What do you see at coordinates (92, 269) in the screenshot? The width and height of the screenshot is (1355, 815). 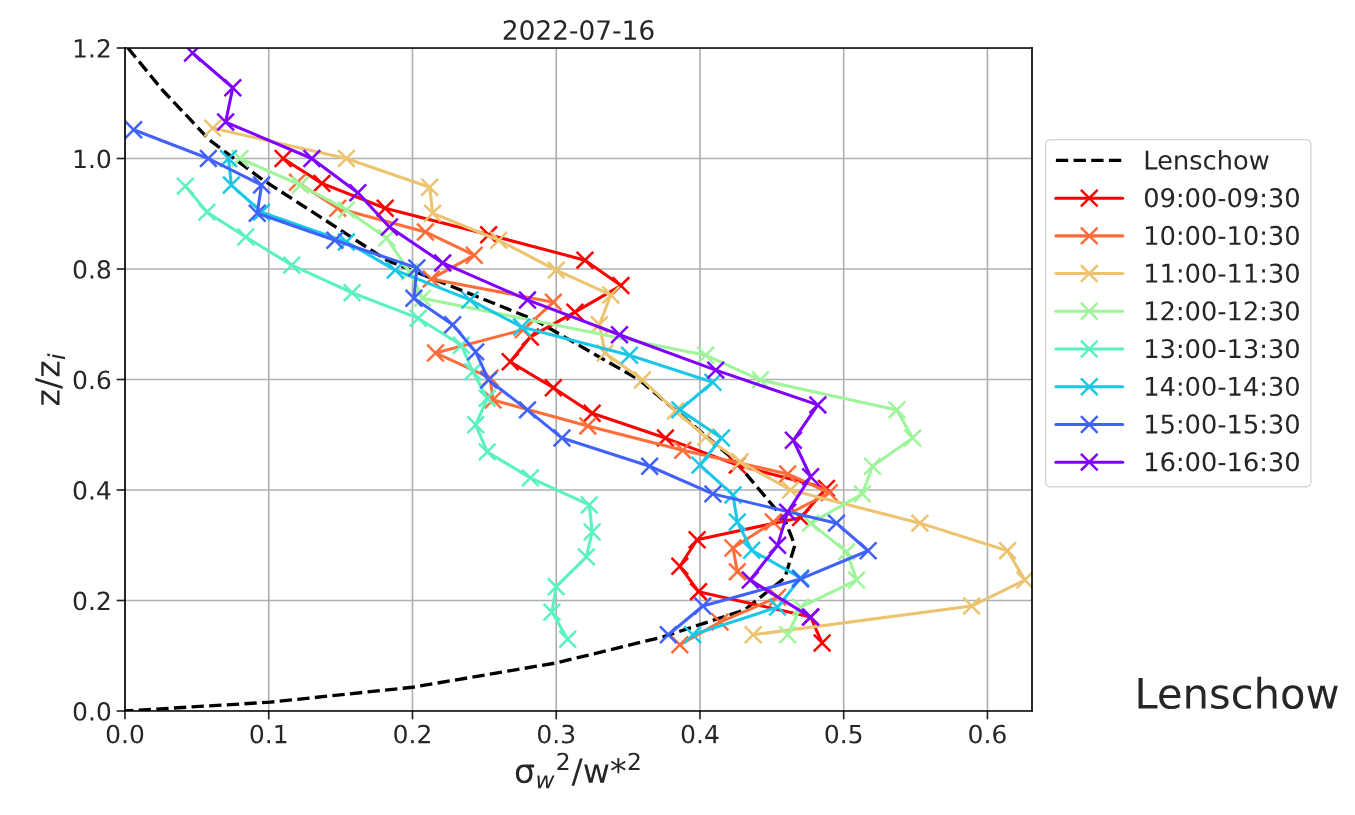 I see `y-tick-label: 0.8` at bounding box center [92, 269].